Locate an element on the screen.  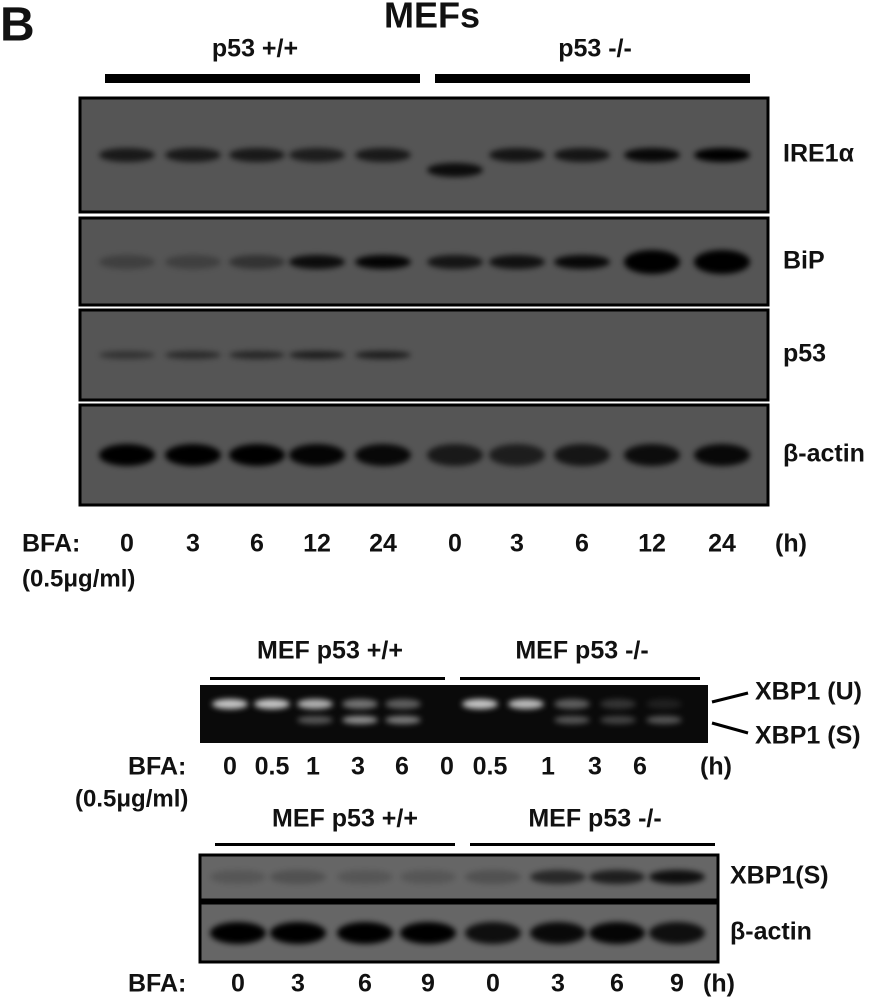
lane-label: 0.5 is located at coordinates (490, 767).